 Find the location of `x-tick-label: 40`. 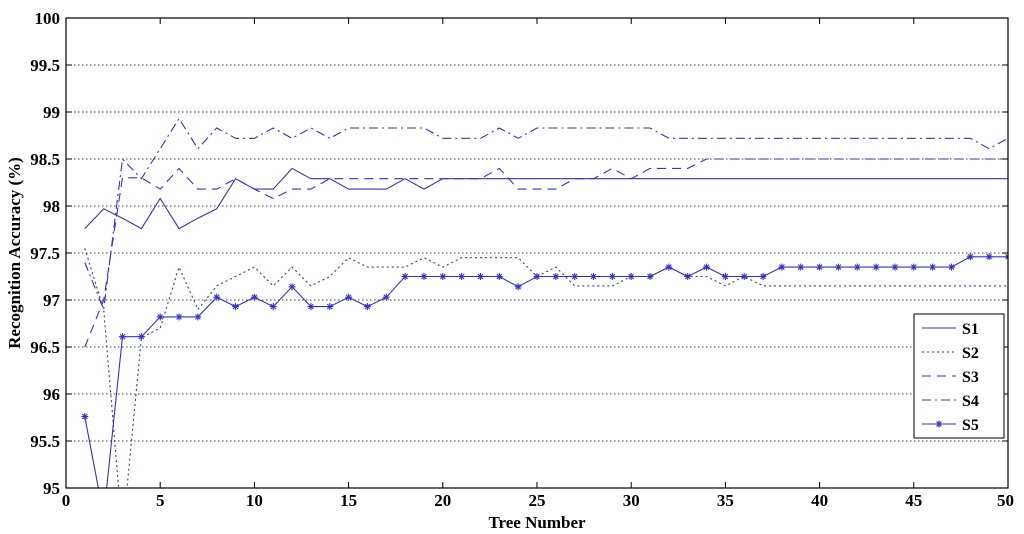

x-tick-label: 40 is located at coordinates (819, 500).